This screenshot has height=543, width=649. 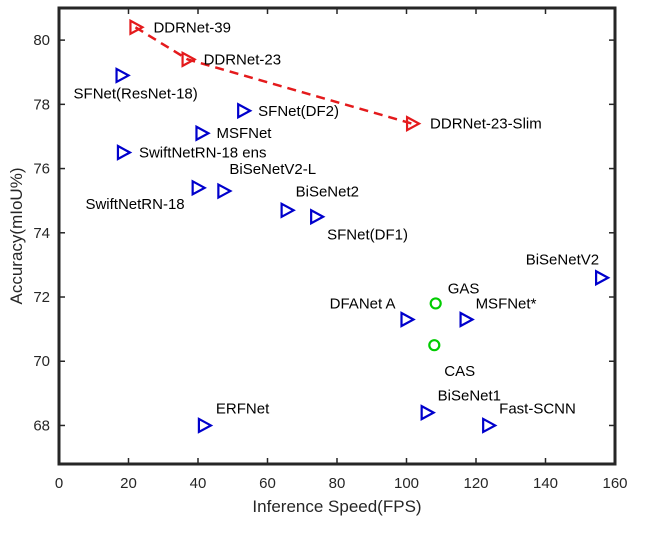 What do you see at coordinates (336, 506) in the screenshot?
I see `x-axis-title: Inference Speed(FPS)` at bounding box center [336, 506].